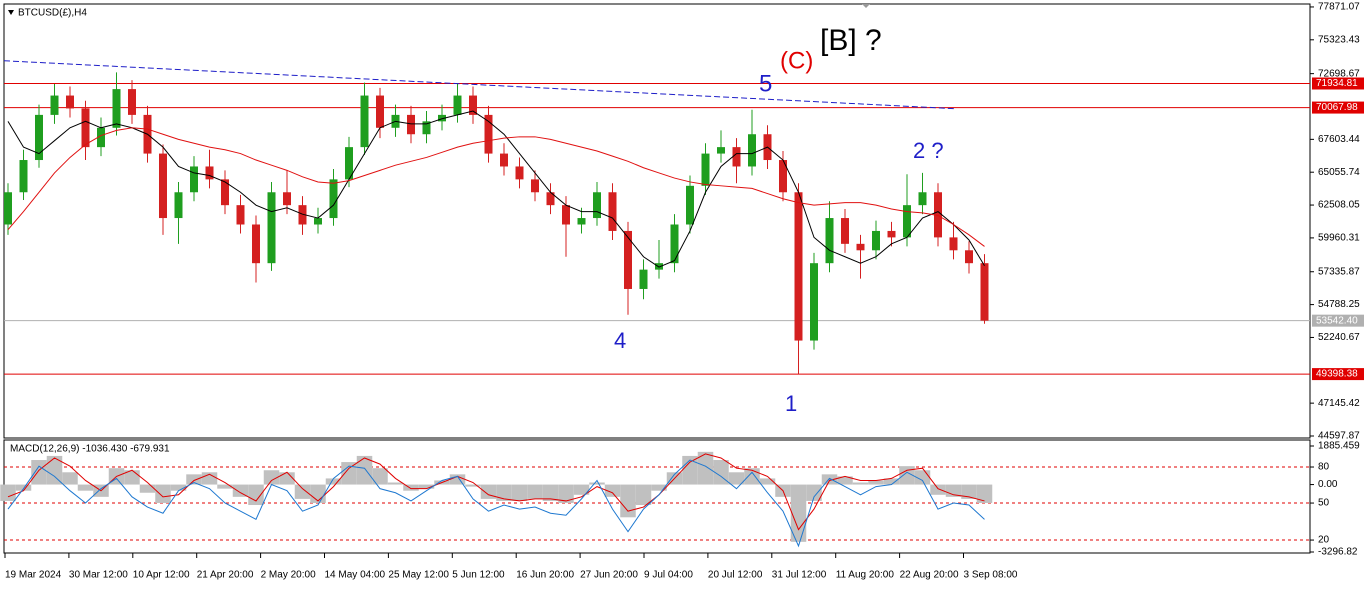 The width and height of the screenshot is (1366, 593). Describe the element at coordinates (735, 575) in the screenshot. I see `x-tick-label: 20 Jul 12:00` at that location.